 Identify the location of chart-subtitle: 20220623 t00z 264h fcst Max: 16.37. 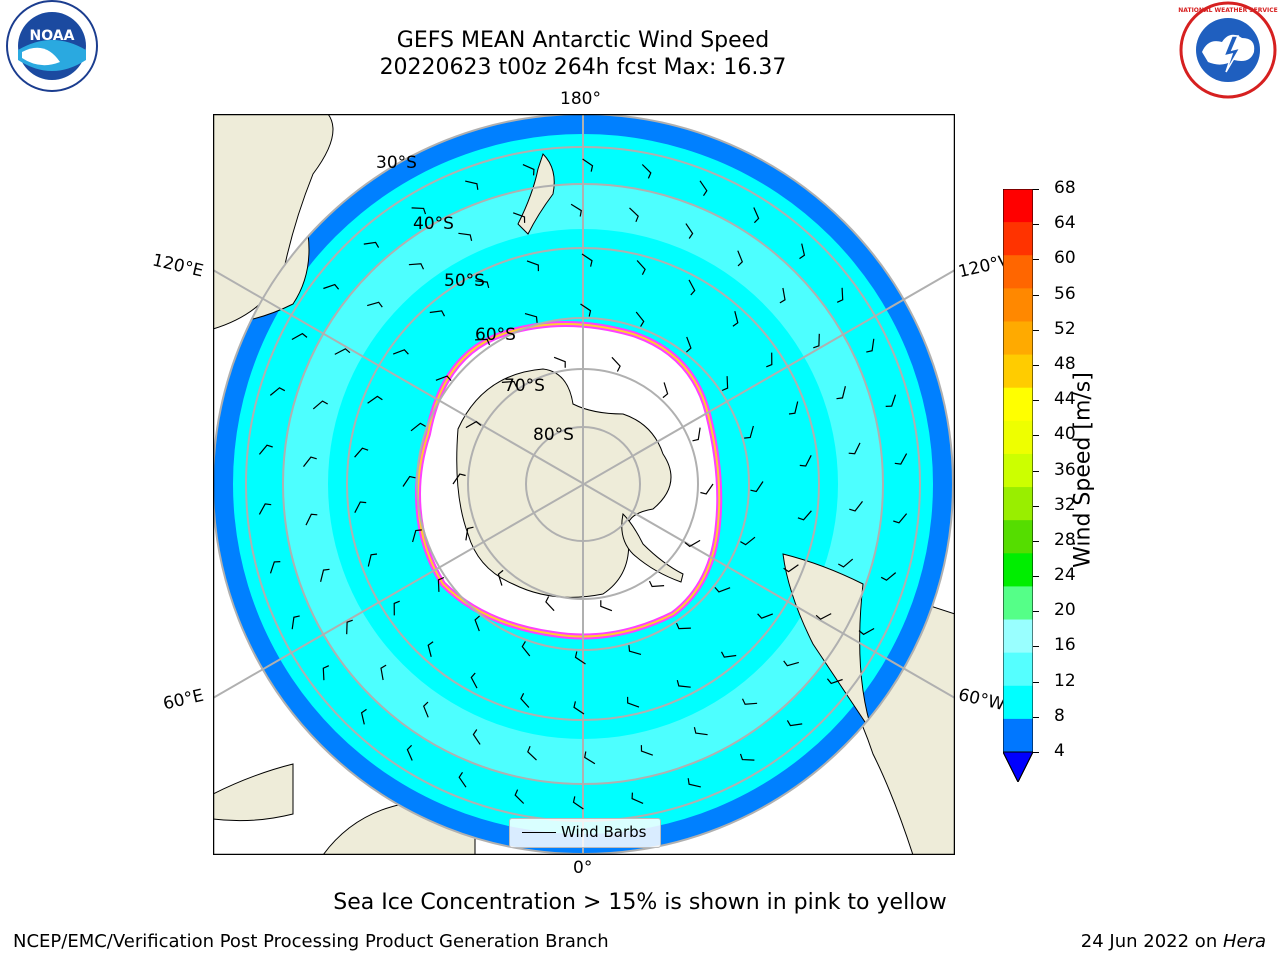
(583, 67).